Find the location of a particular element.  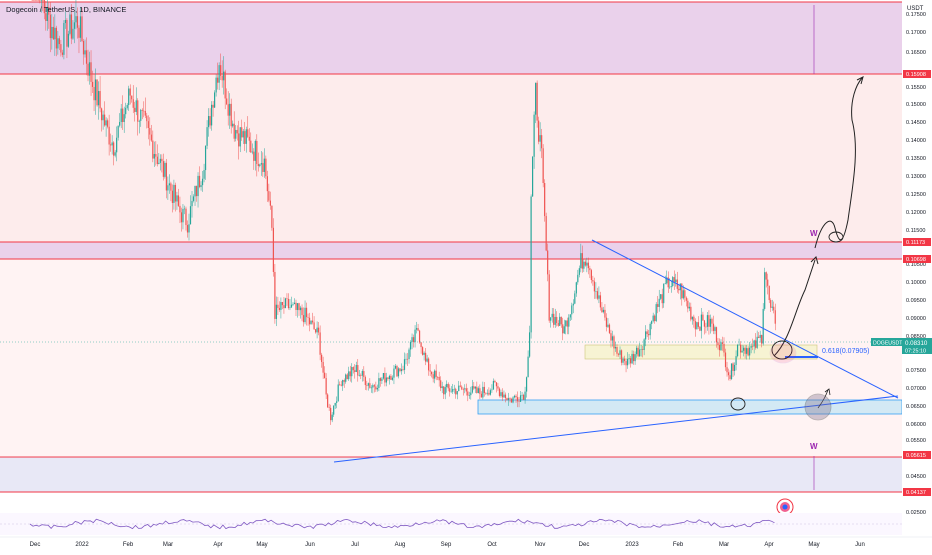

axis-tick-label: 0.06500 is located at coordinates (916, 407).